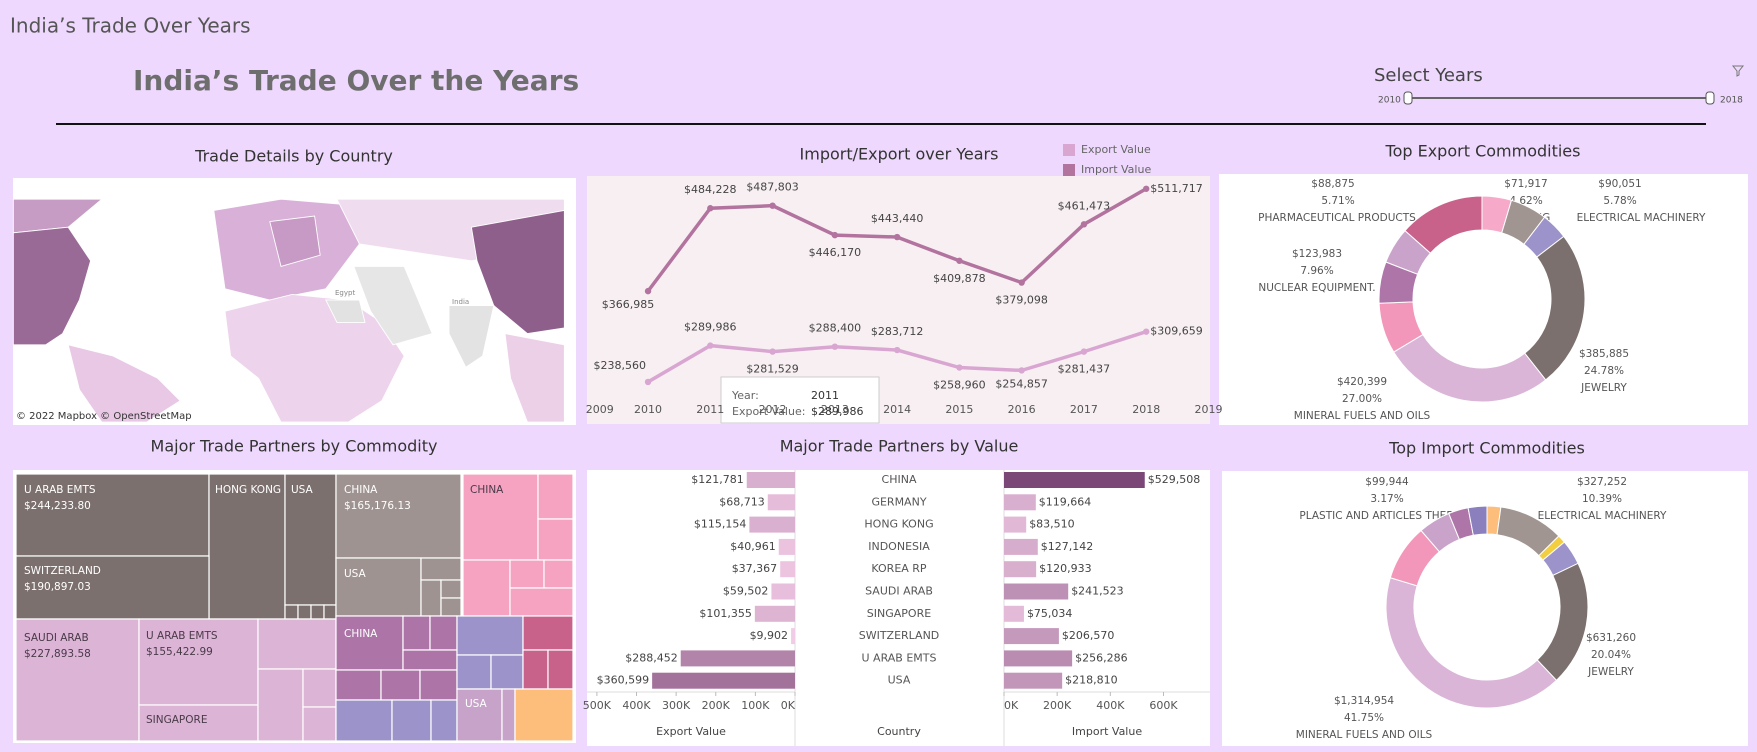 The width and height of the screenshot is (1757, 752). Describe the element at coordinates (1316, 271) in the screenshot. I see `slice-percent: 7.96%` at that location.